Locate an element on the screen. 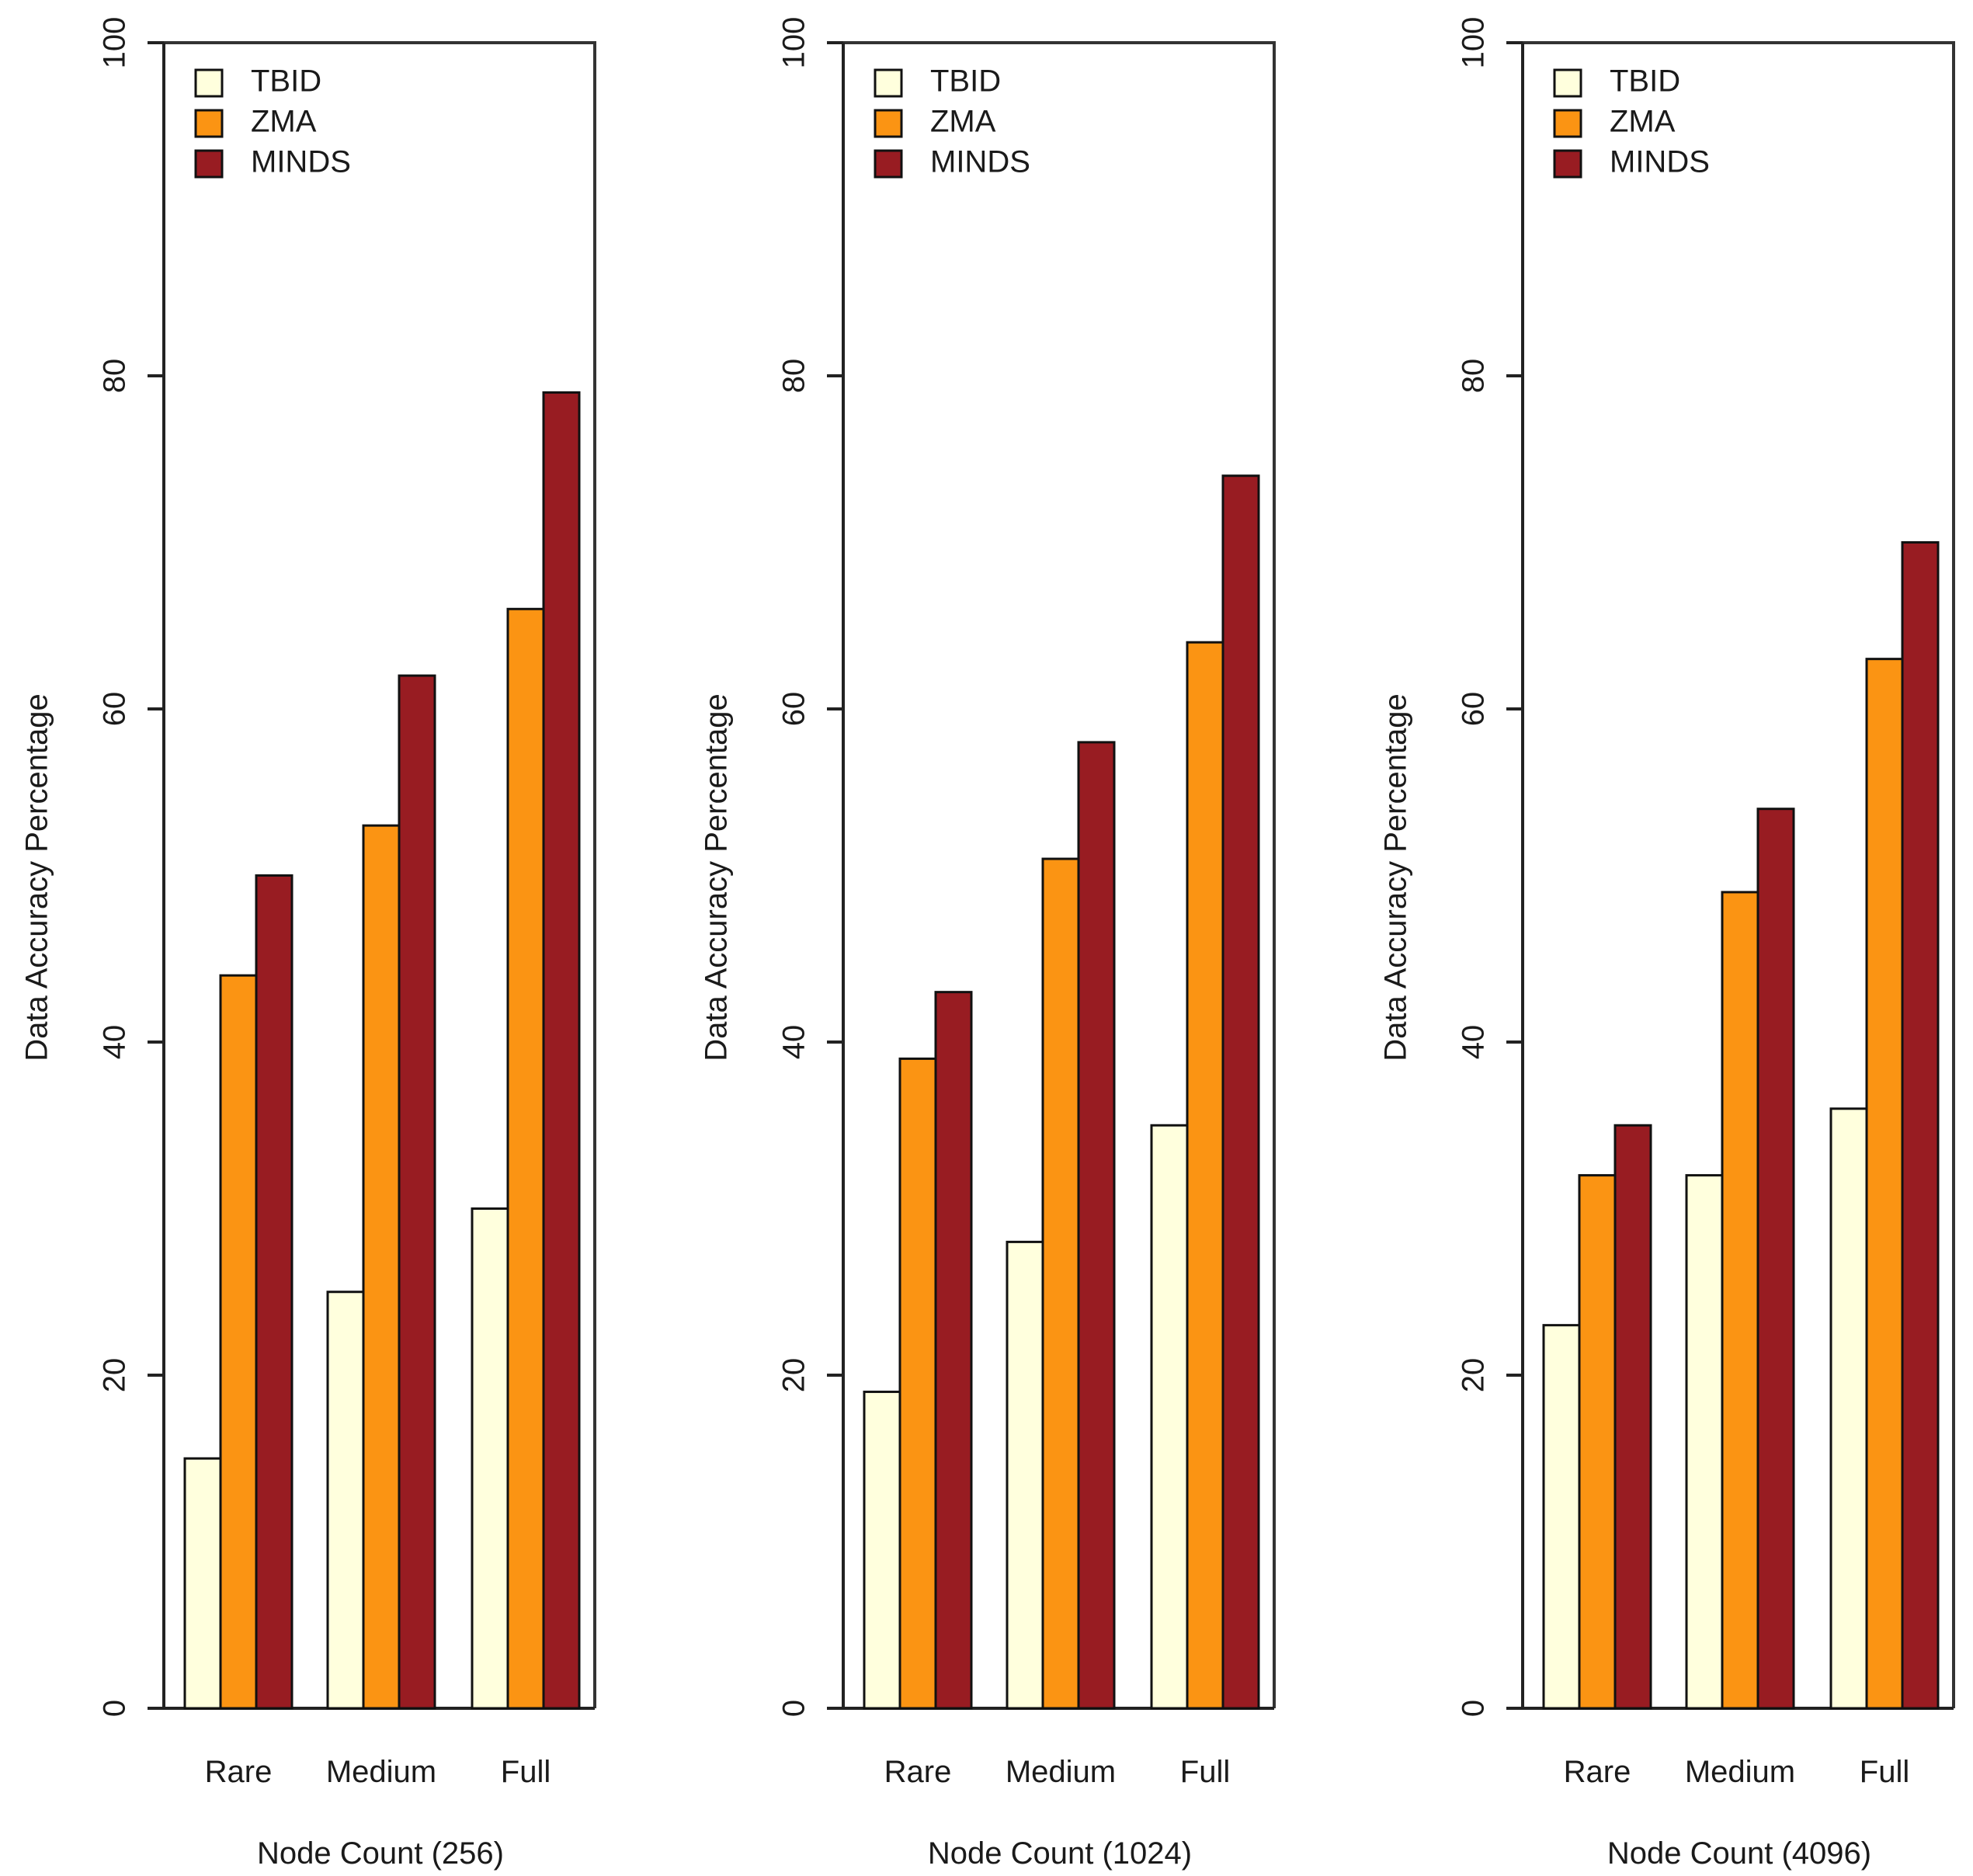  x-axis-label: Node Count (4096) is located at coordinates (1739, 1853).